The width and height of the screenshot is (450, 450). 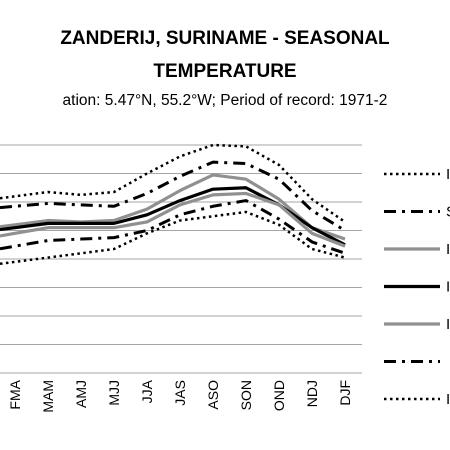 I want to click on x-tick-label: DJF, so click(x=345, y=393).